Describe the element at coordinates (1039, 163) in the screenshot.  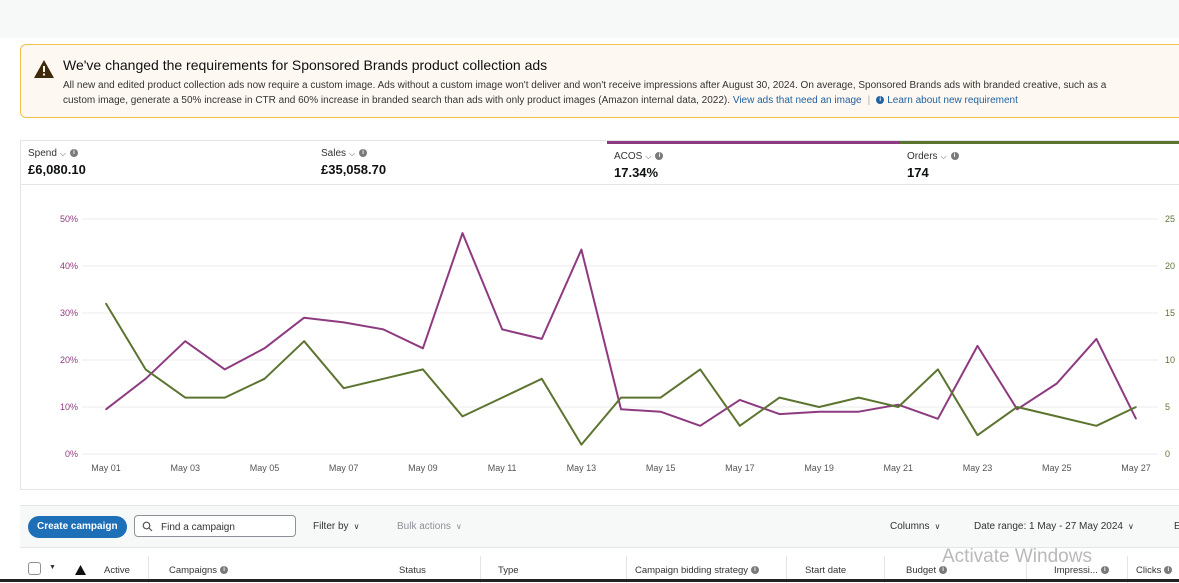
I see `metric-orders: Orders ⌵ i 174` at that location.